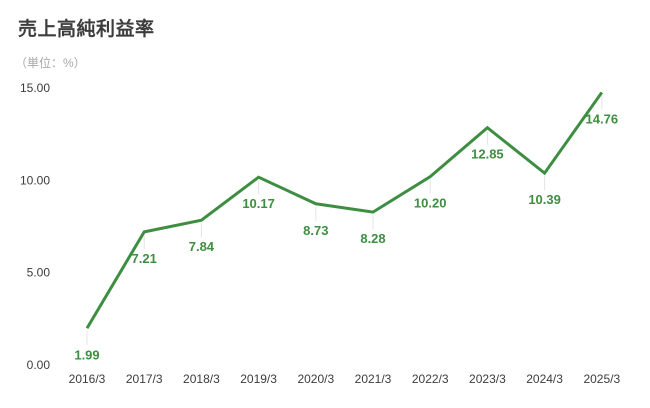  I want to click on y-axis-tick-label: 5.00, so click(39, 273).